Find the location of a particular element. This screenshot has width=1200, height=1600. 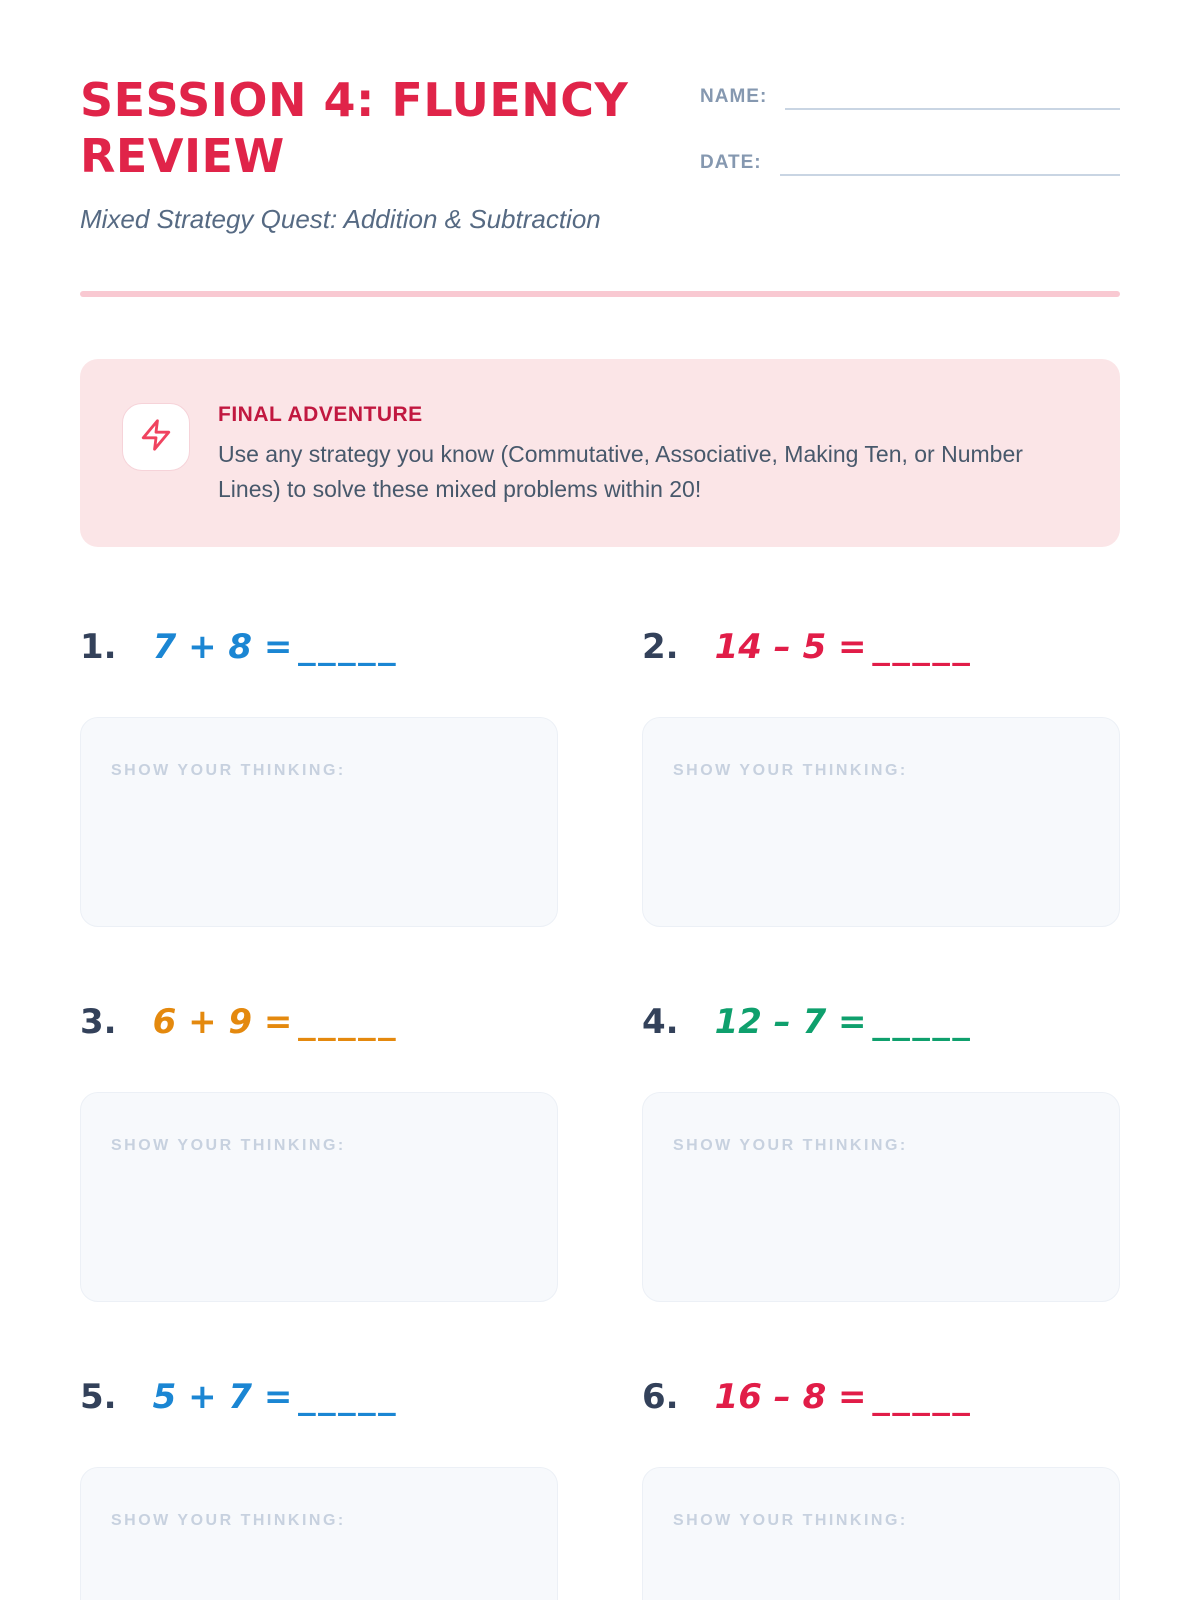

date-label: DATE: is located at coordinates (731, 162).